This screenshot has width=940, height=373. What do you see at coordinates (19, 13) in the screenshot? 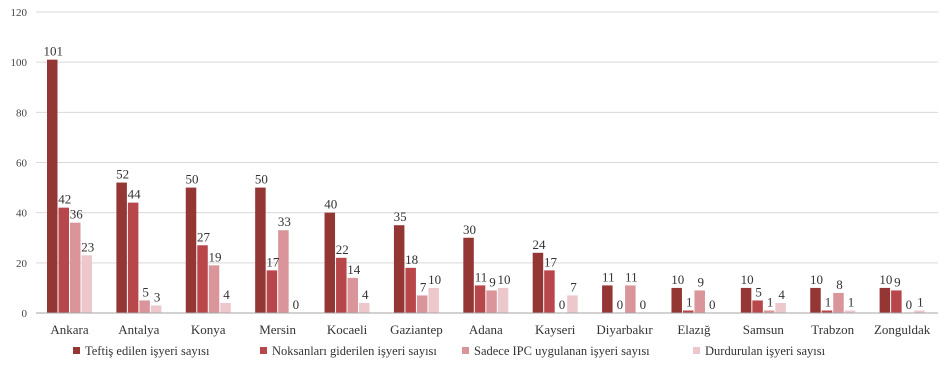
I see `y-tick-label: 120` at bounding box center [19, 13].